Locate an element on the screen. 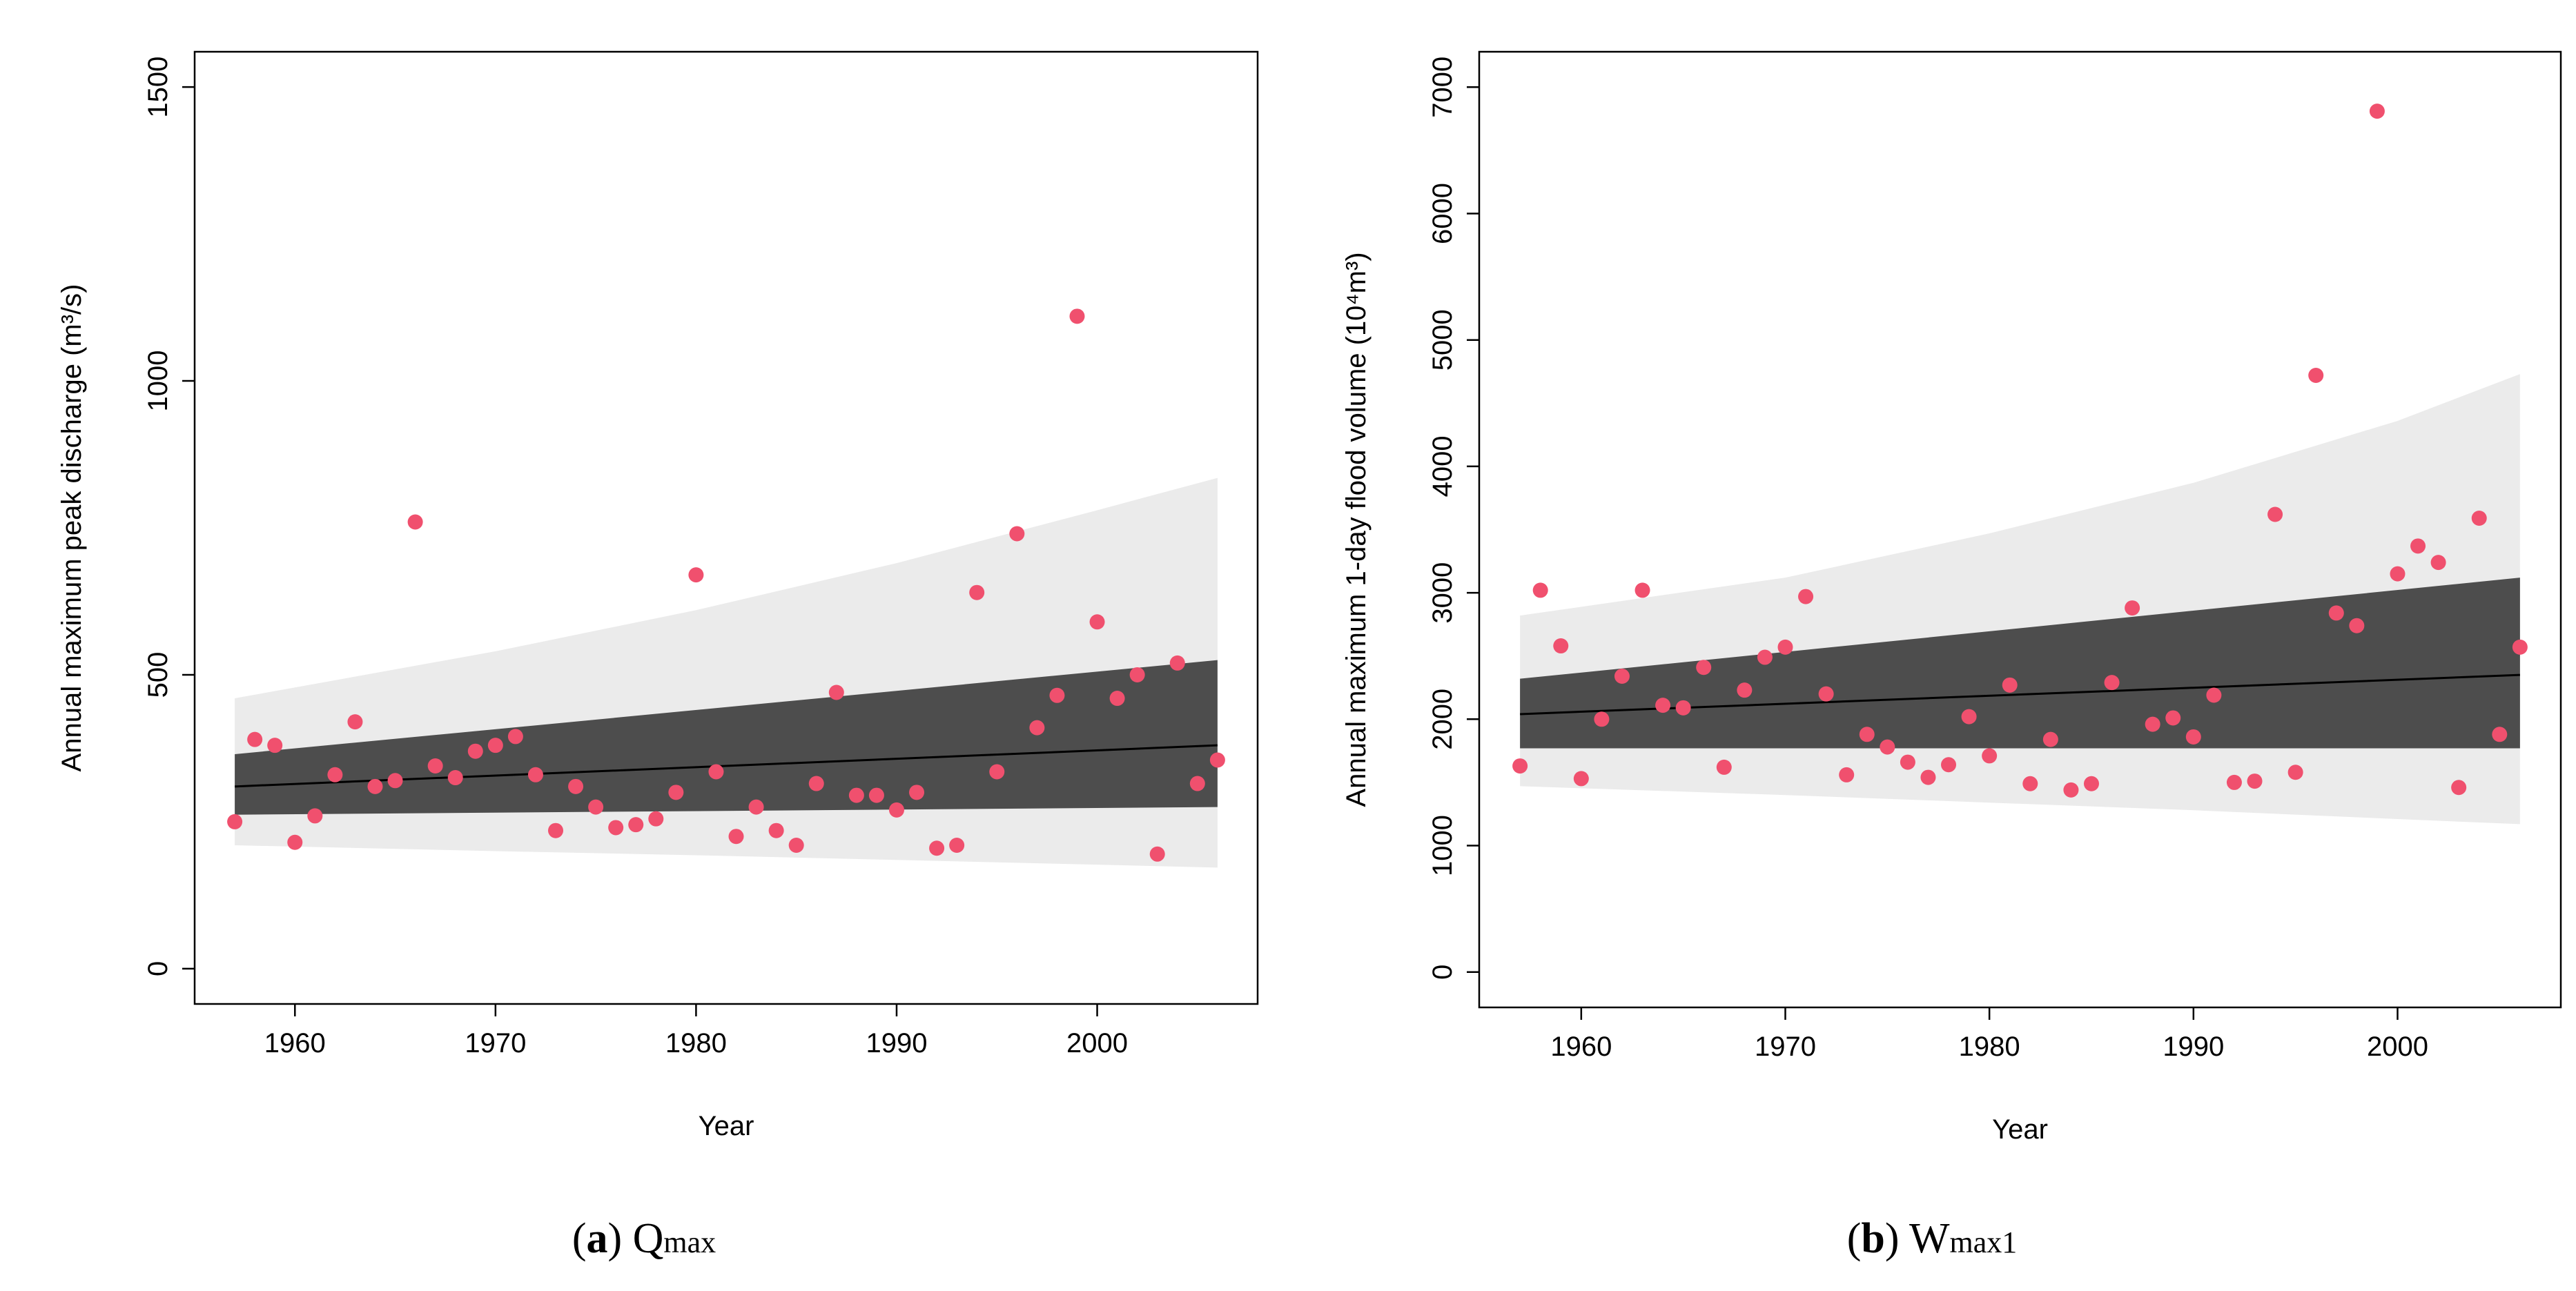 Image resolution: width=2576 pixels, height=1291 pixels. caption-symbol: W is located at coordinates (1930, 1238).